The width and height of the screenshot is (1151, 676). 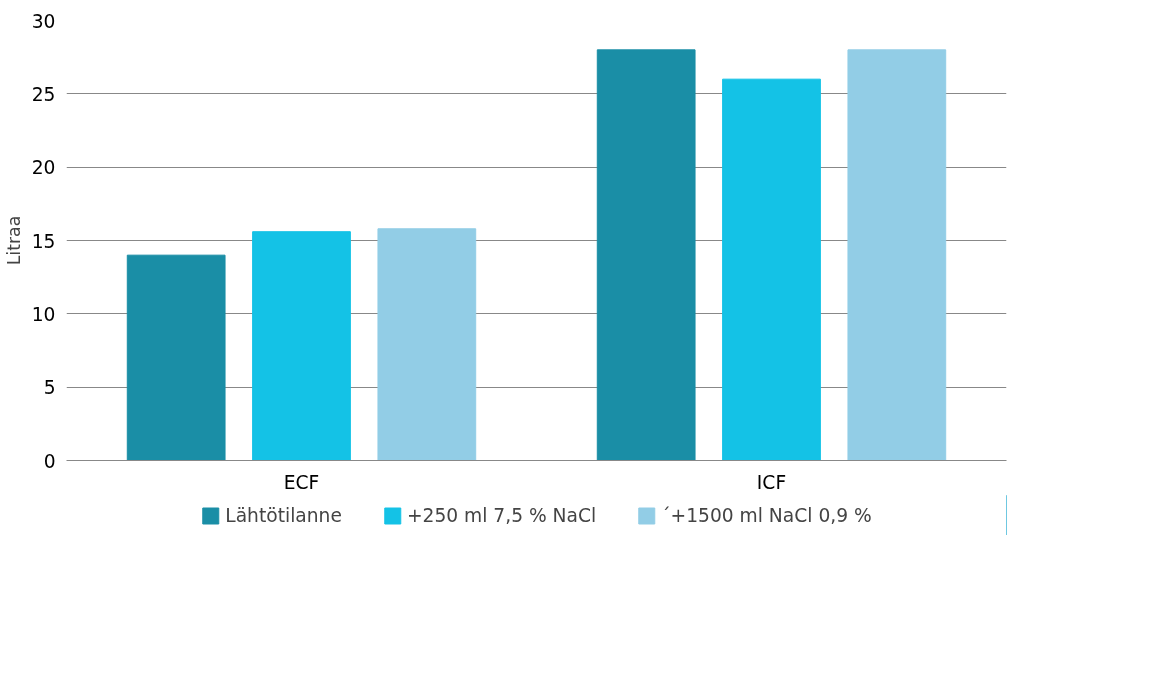 I want to click on y-tick-label: 25, so click(x=43, y=94).